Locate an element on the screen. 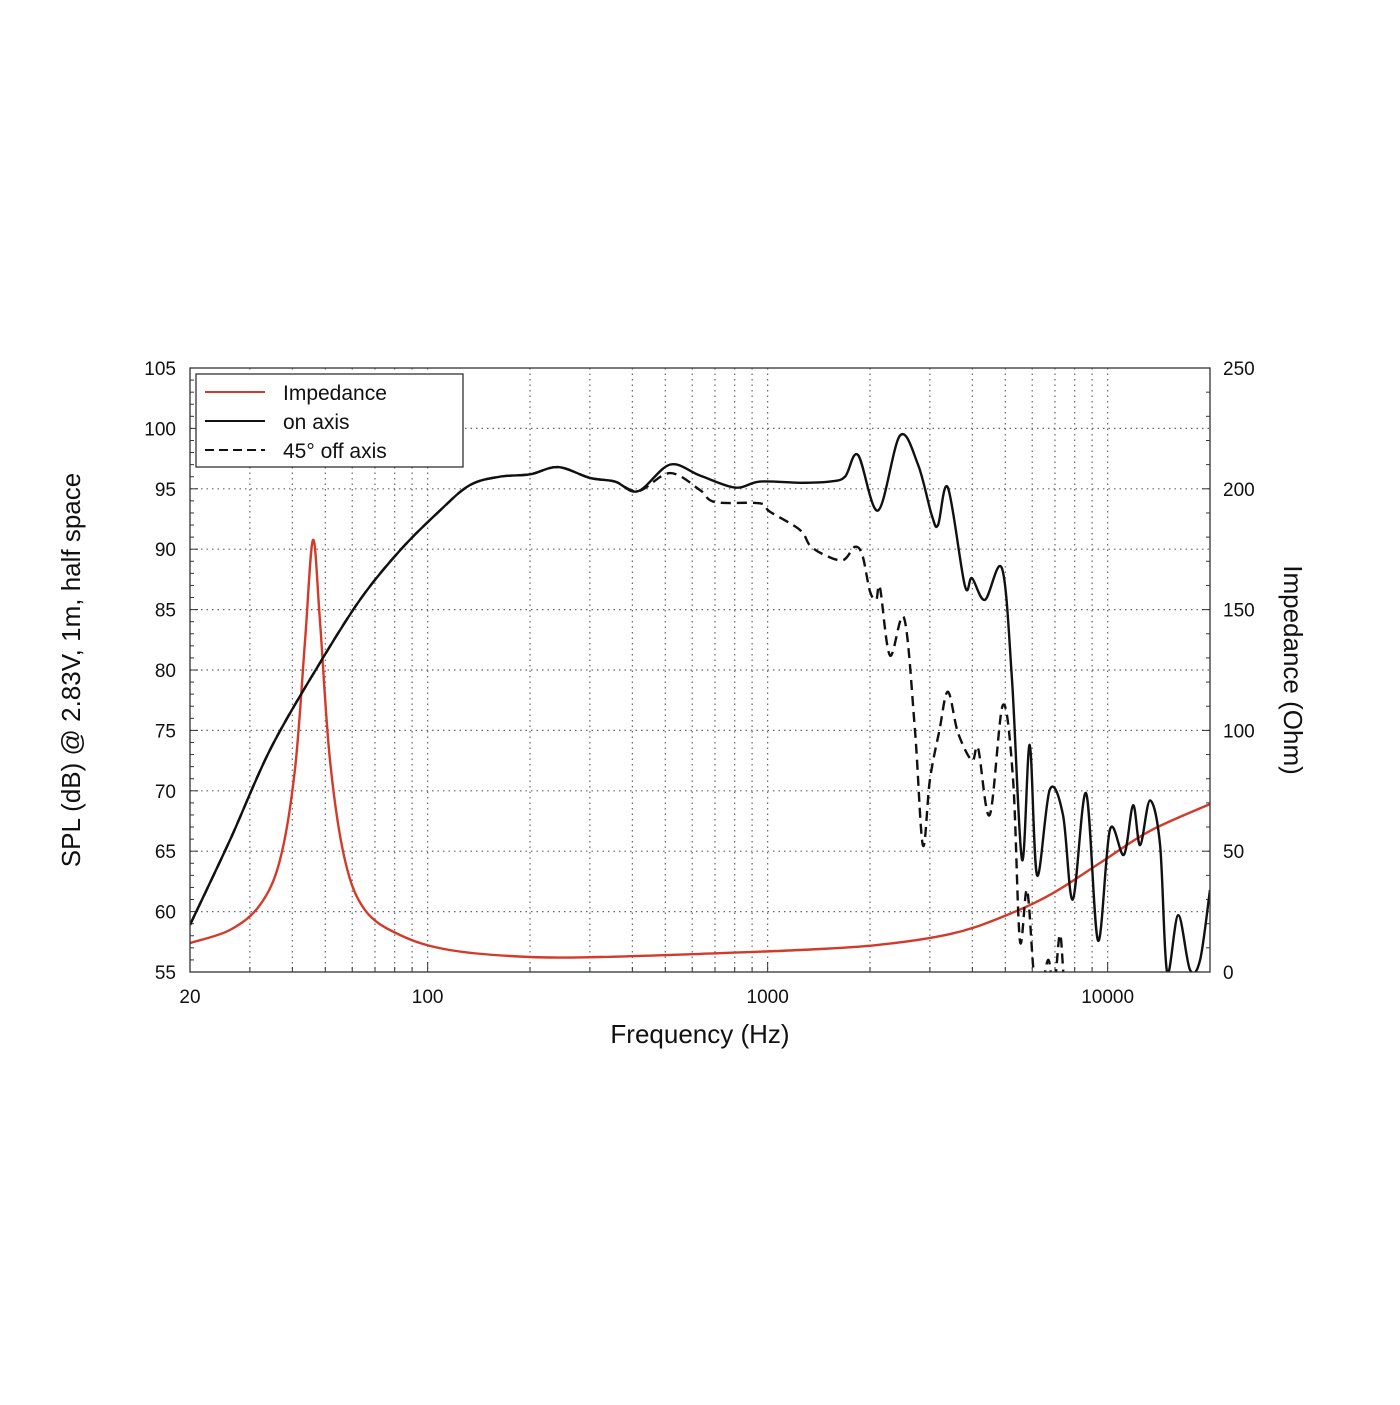  legend-label-on-axis: on axis is located at coordinates (316, 422).